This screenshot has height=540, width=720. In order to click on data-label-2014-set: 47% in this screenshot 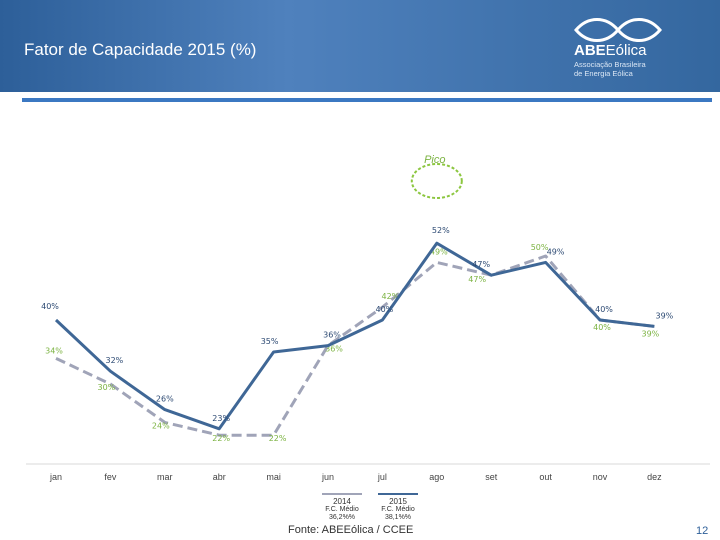, I will do `click(477, 279)`.